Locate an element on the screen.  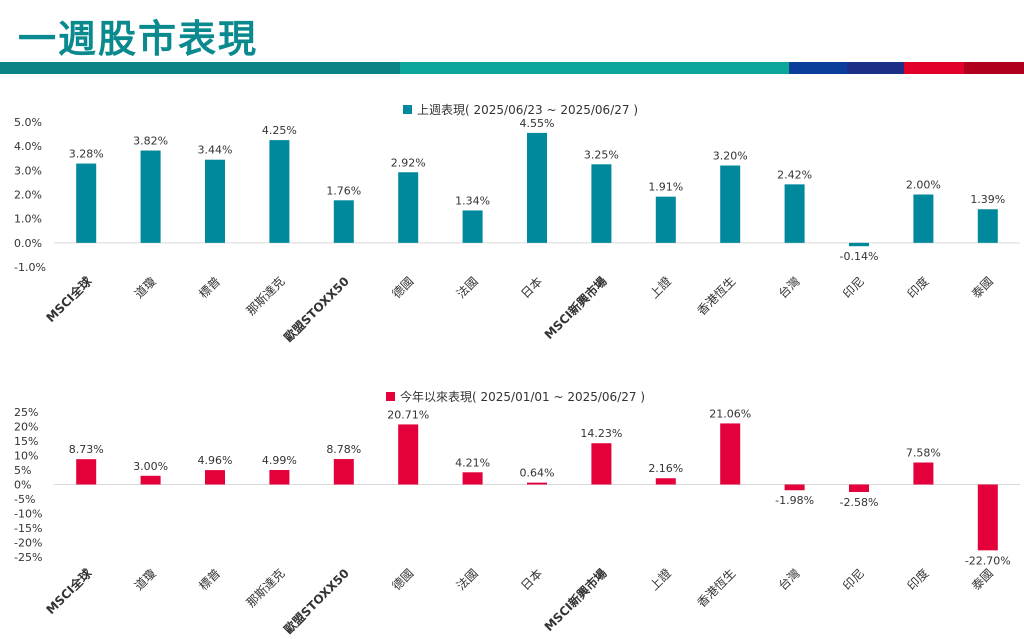
data-label: 3.20% is located at coordinates (730, 156).